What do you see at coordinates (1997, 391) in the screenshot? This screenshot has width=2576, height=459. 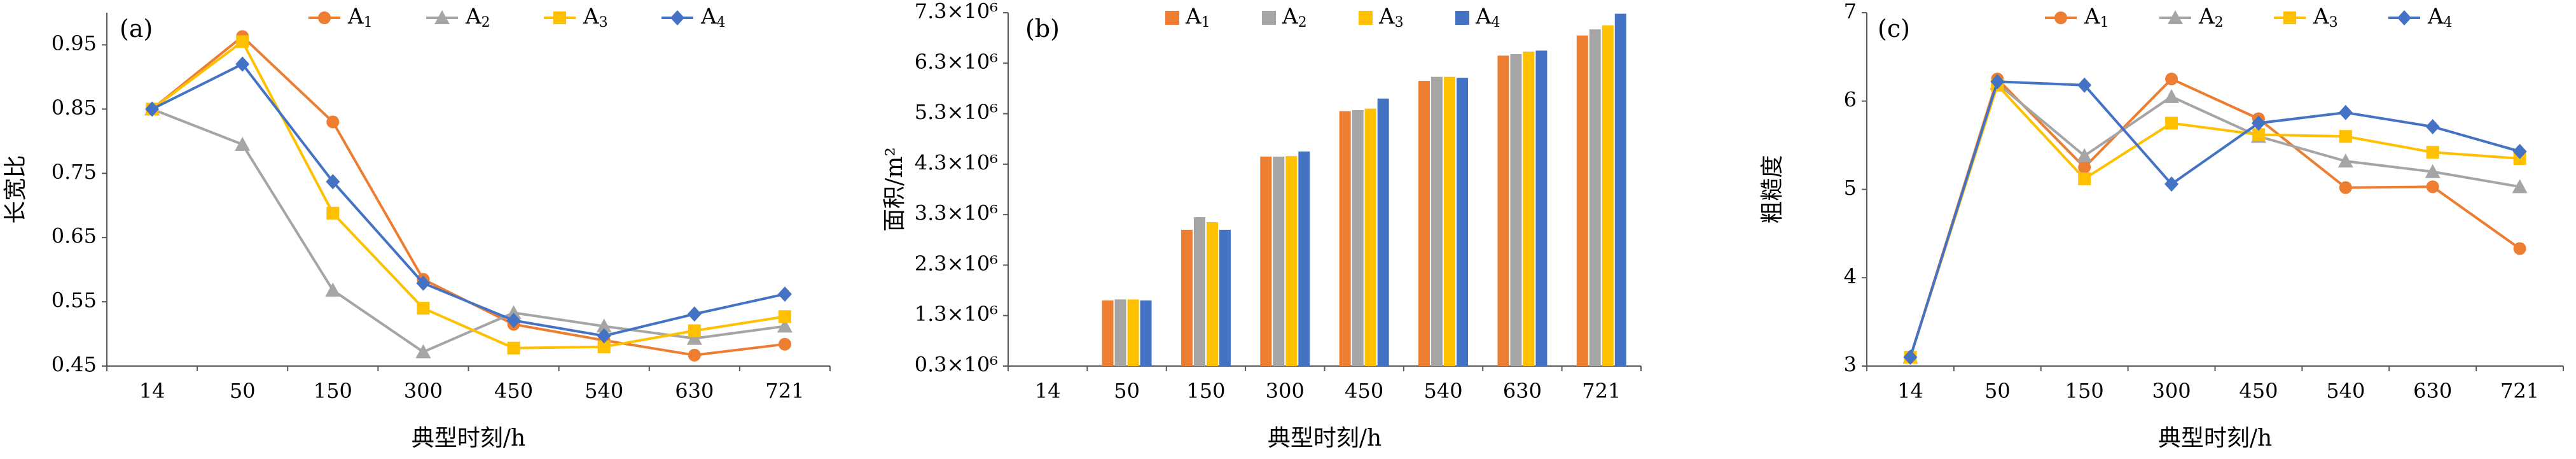 I see `x-tick-label-c: 50` at bounding box center [1997, 391].